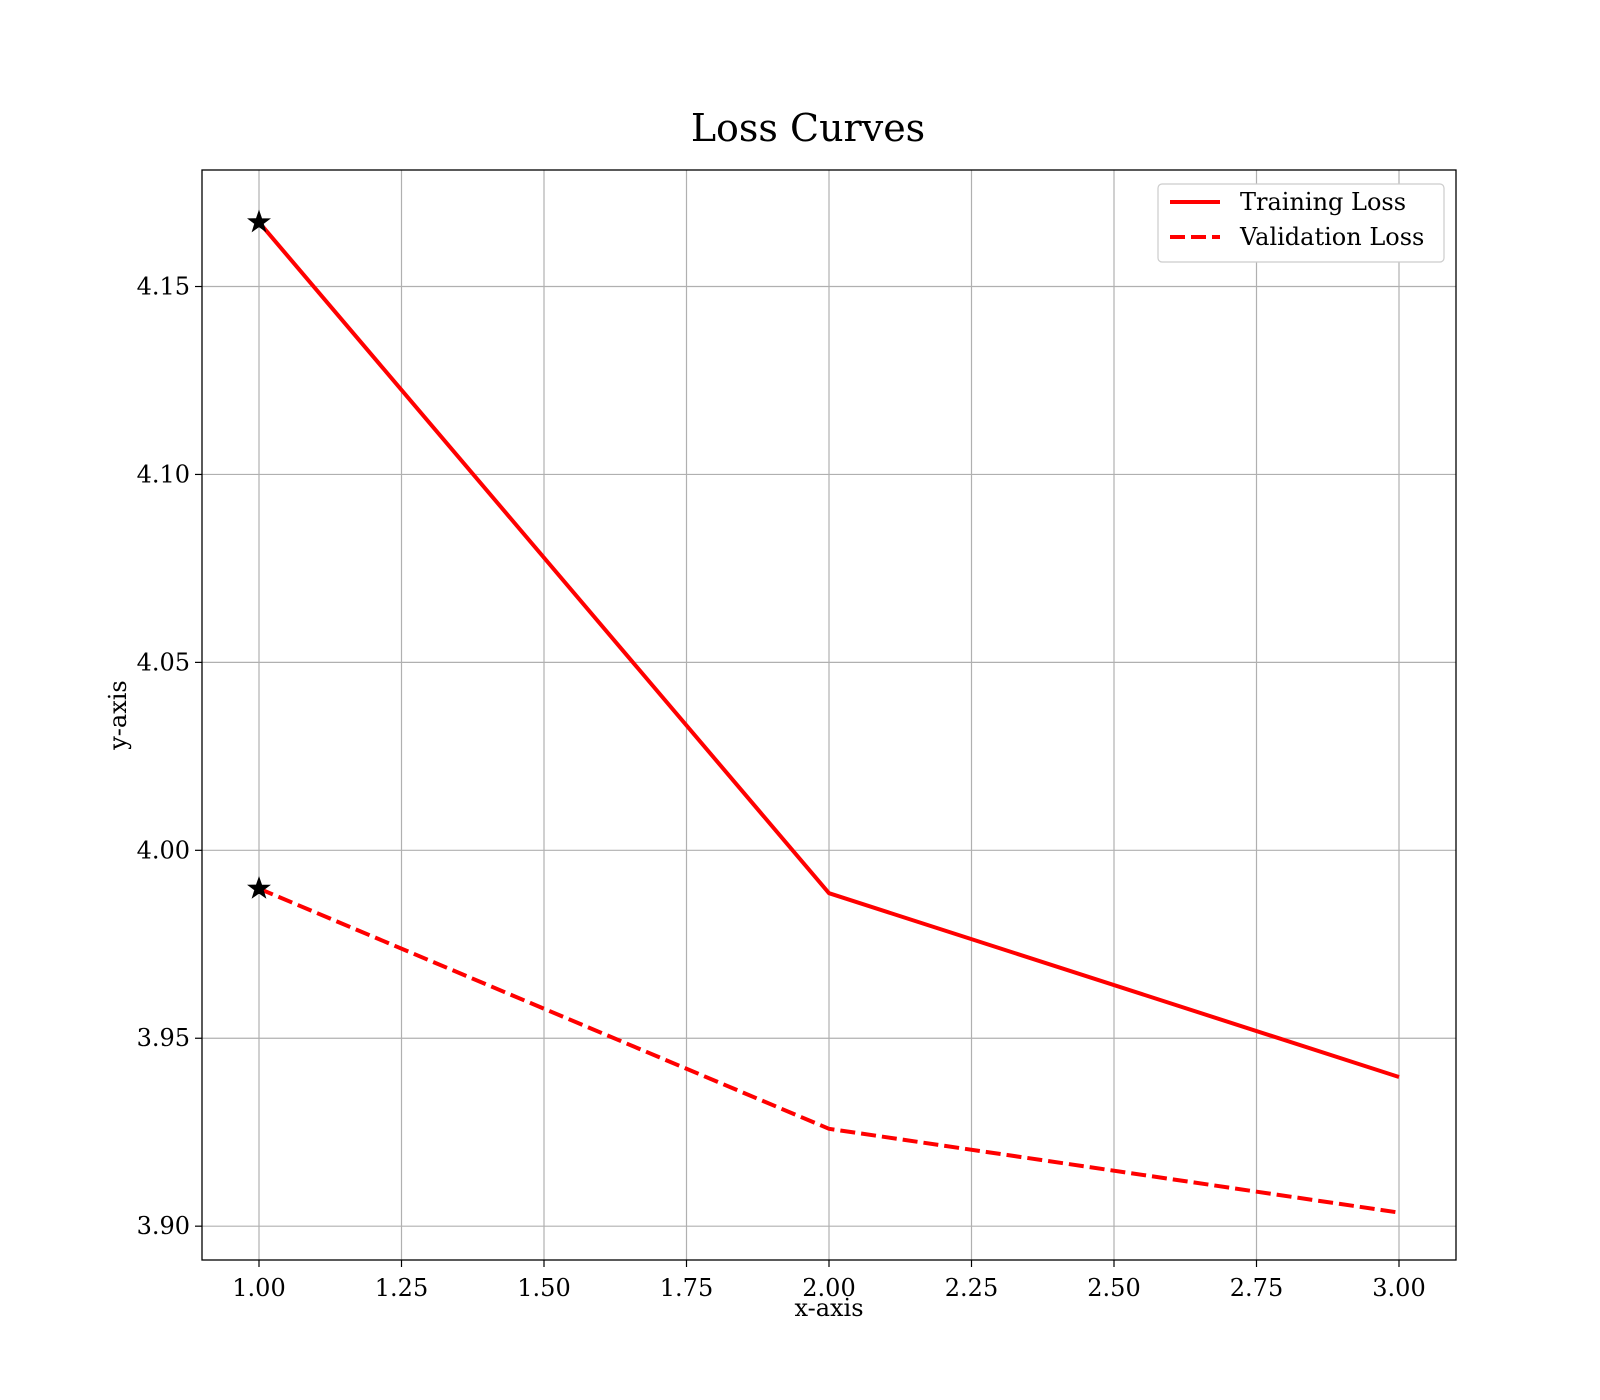  I want to click on y-tick-label: 3.95, so click(163, 1038).